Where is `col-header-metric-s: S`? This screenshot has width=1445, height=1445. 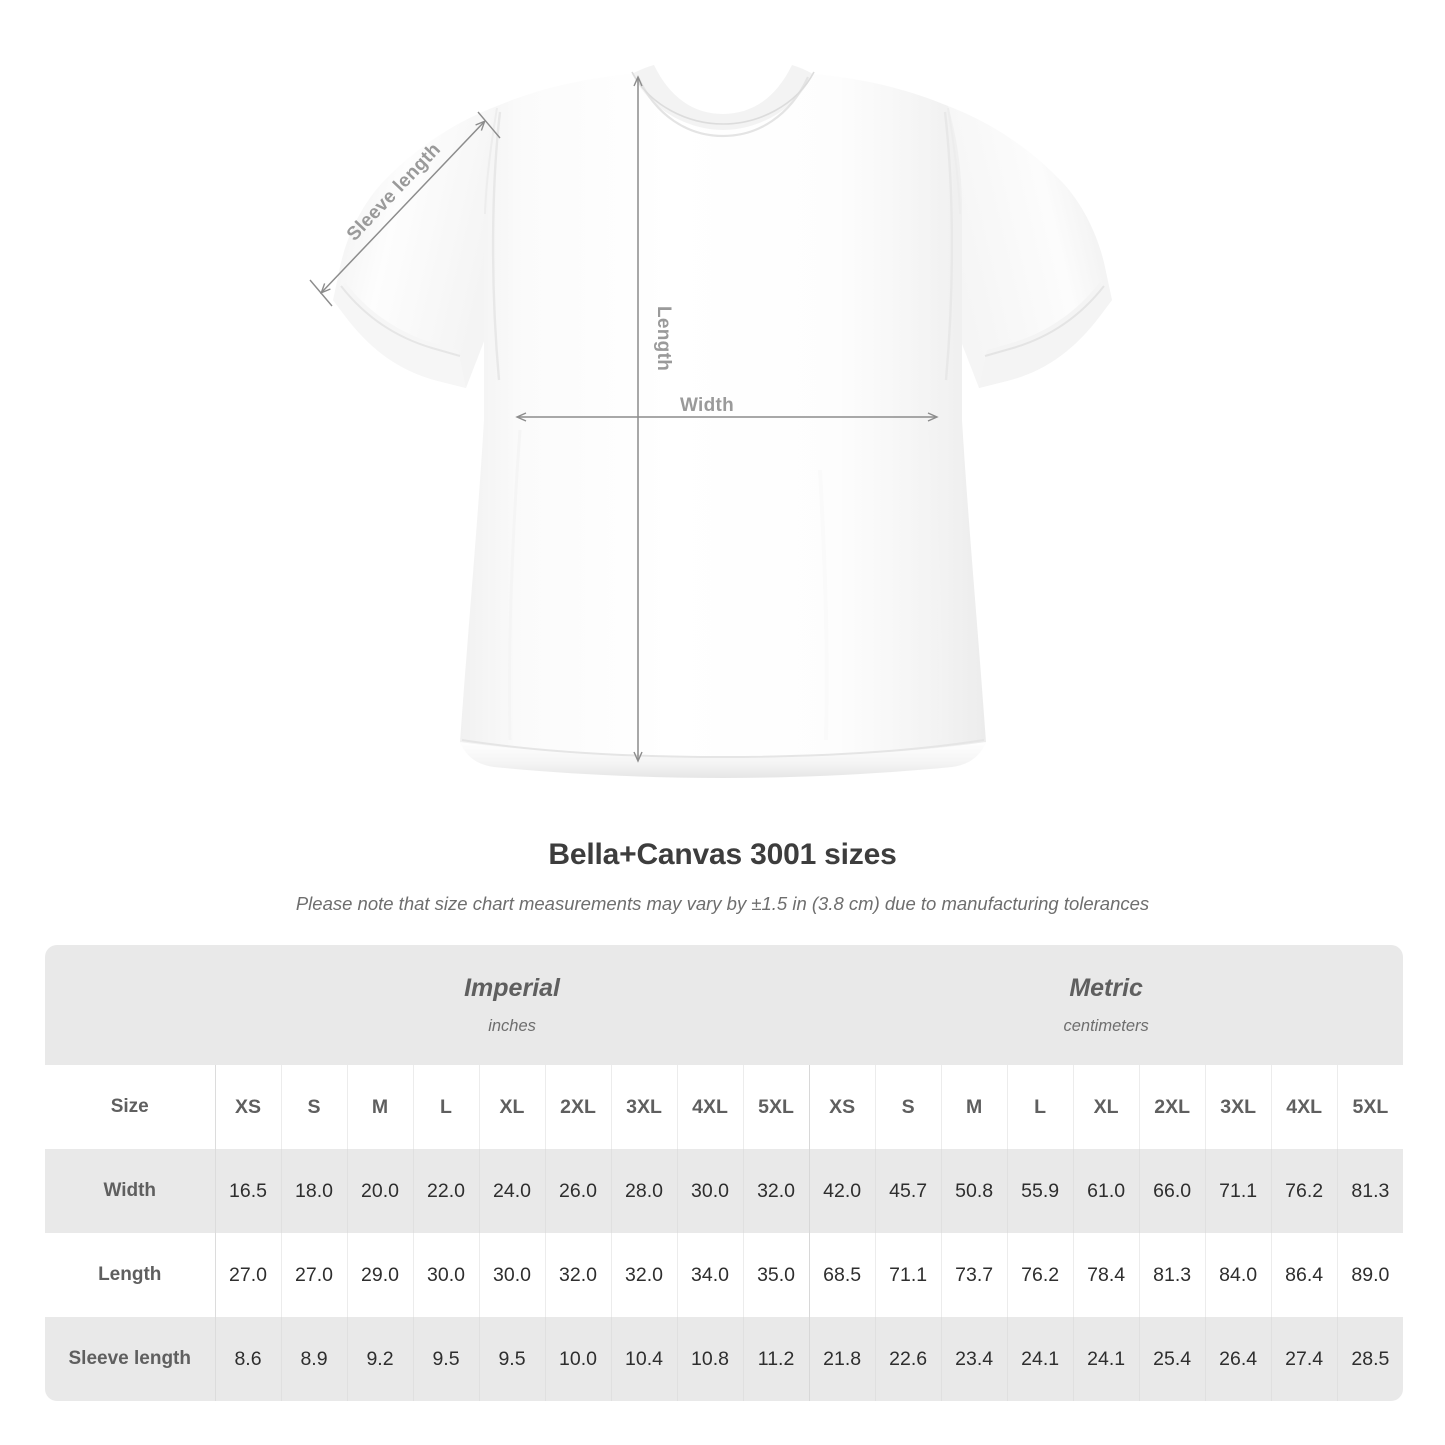
col-header-metric-s: S is located at coordinates (908, 1107).